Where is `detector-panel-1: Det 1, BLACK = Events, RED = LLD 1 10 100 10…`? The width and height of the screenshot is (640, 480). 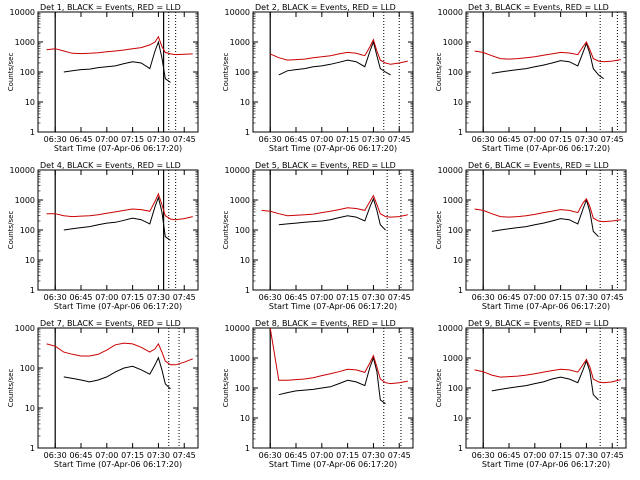 detector-panel-1: Det 1, BLACK = Events, RED = LLD 1 10 100 10… is located at coordinates (103, 78).